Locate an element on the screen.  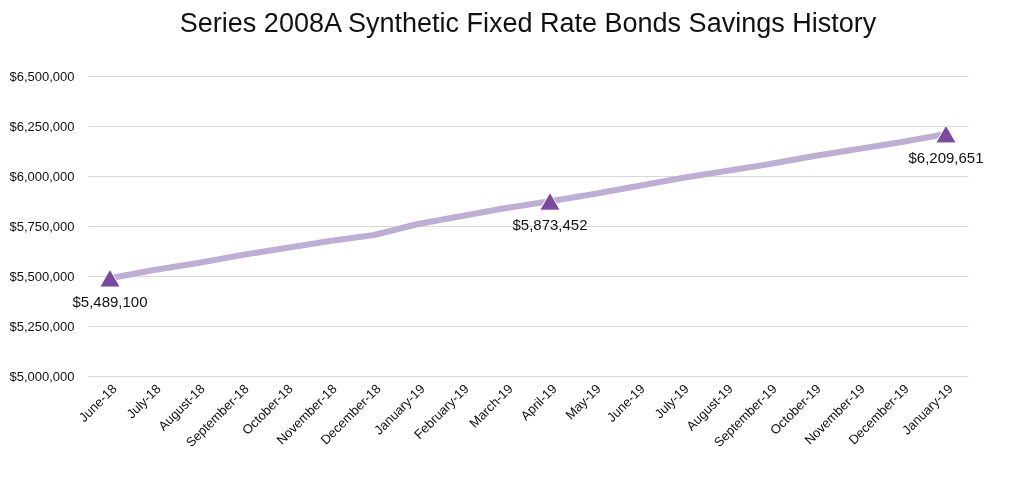
y-tick-label: $5,750,000 is located at coordinates (42, 226).